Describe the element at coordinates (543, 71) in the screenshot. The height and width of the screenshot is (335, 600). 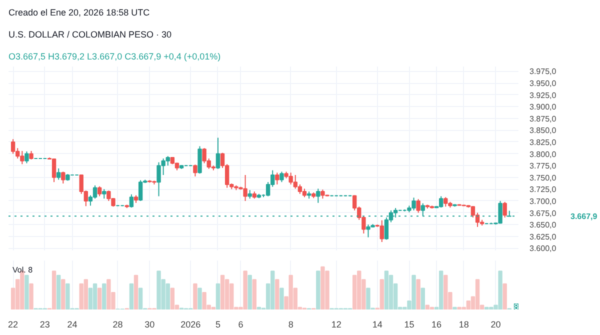
I see `y-tick-label: 3.975,0` at that location.